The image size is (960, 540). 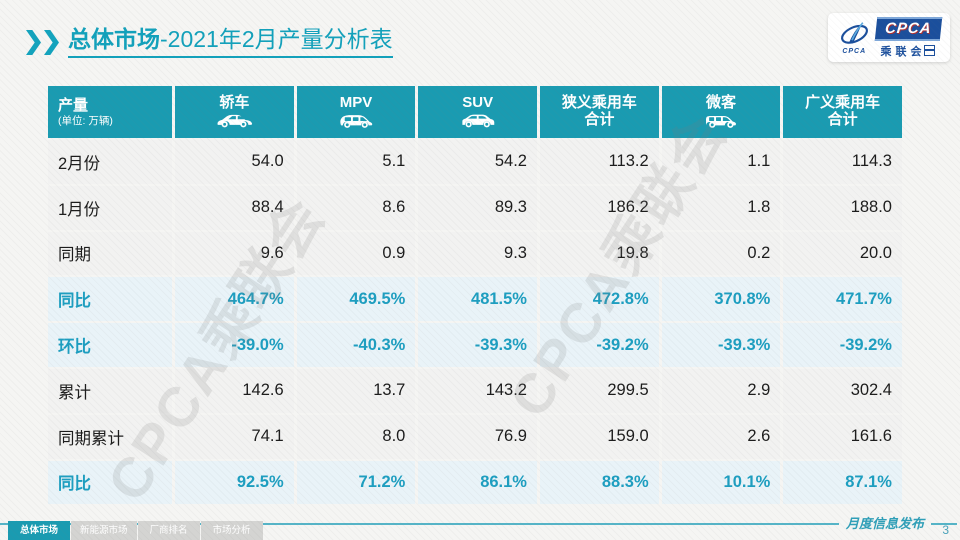 What do you see at coordinates (234, 162) in the screenshot?
I see `table-cell: 54.0` at bounding box center [234, 162].